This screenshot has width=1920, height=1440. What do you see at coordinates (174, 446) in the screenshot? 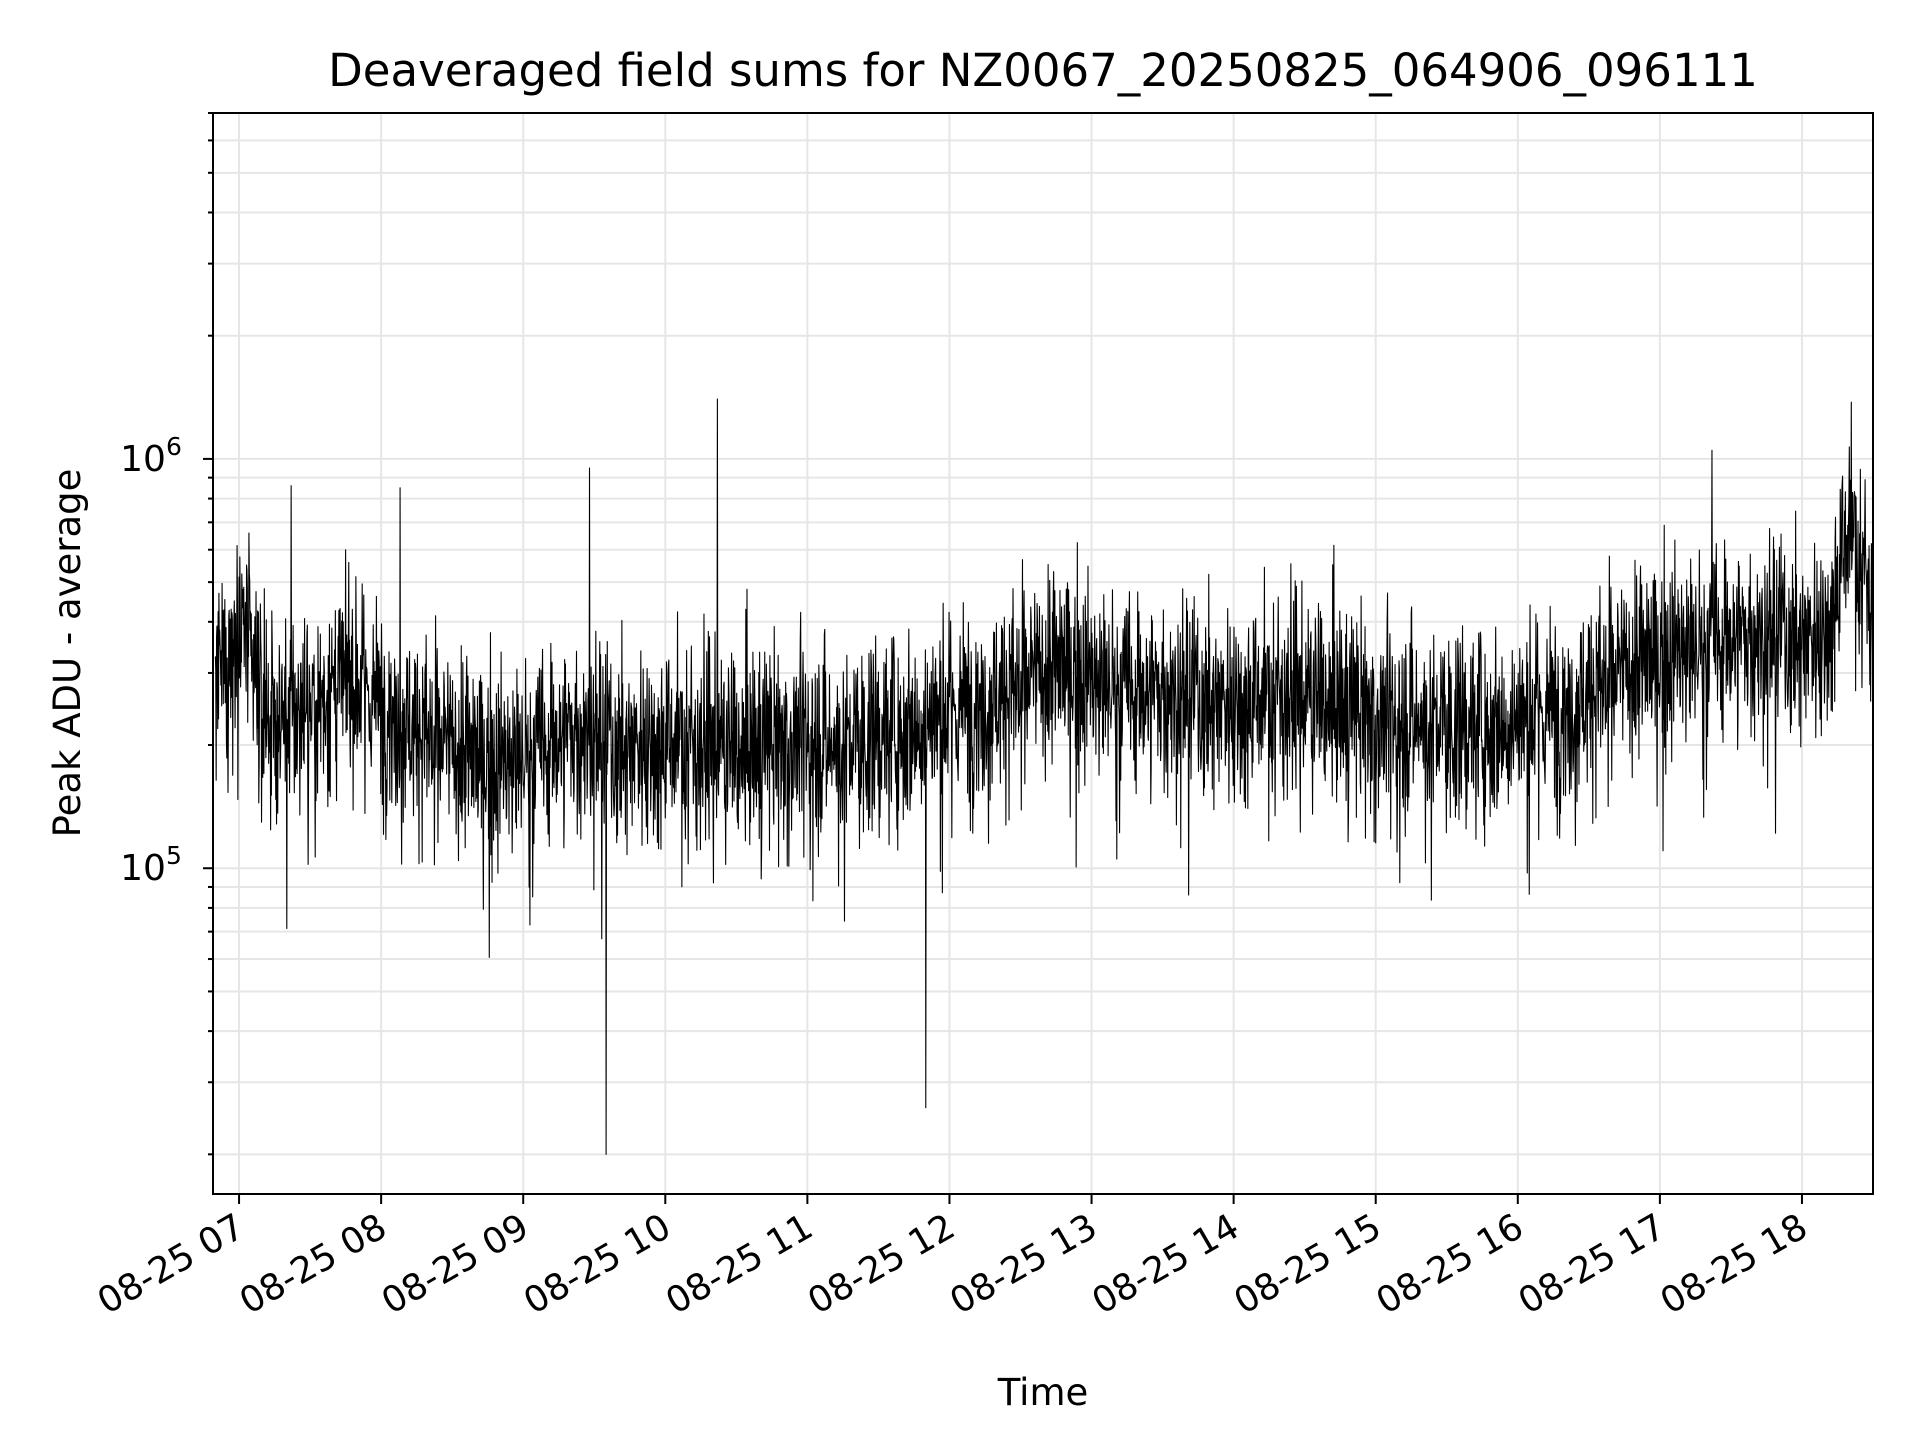
I see `y-tick-exponent: 6` at bounding box center [174, 446].